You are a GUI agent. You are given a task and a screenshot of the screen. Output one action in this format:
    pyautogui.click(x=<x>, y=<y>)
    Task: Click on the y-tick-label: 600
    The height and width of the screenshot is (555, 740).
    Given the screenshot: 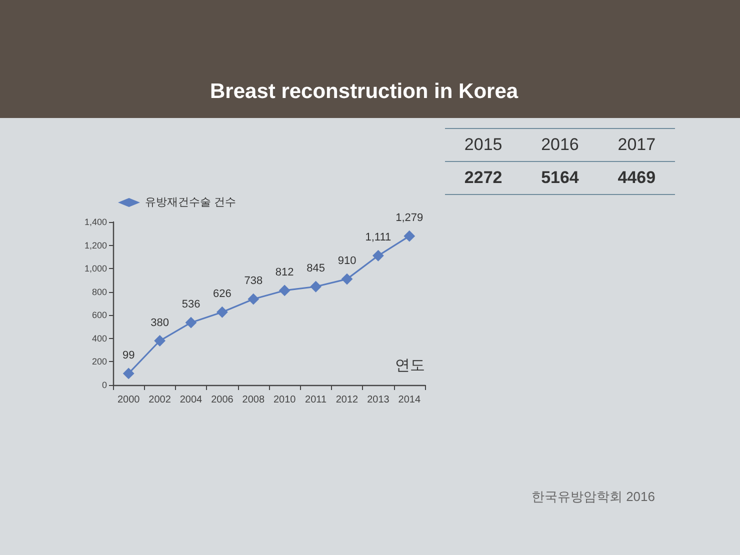 What is the action you would take?
    pyautogui.click(x=99, y=315)
    